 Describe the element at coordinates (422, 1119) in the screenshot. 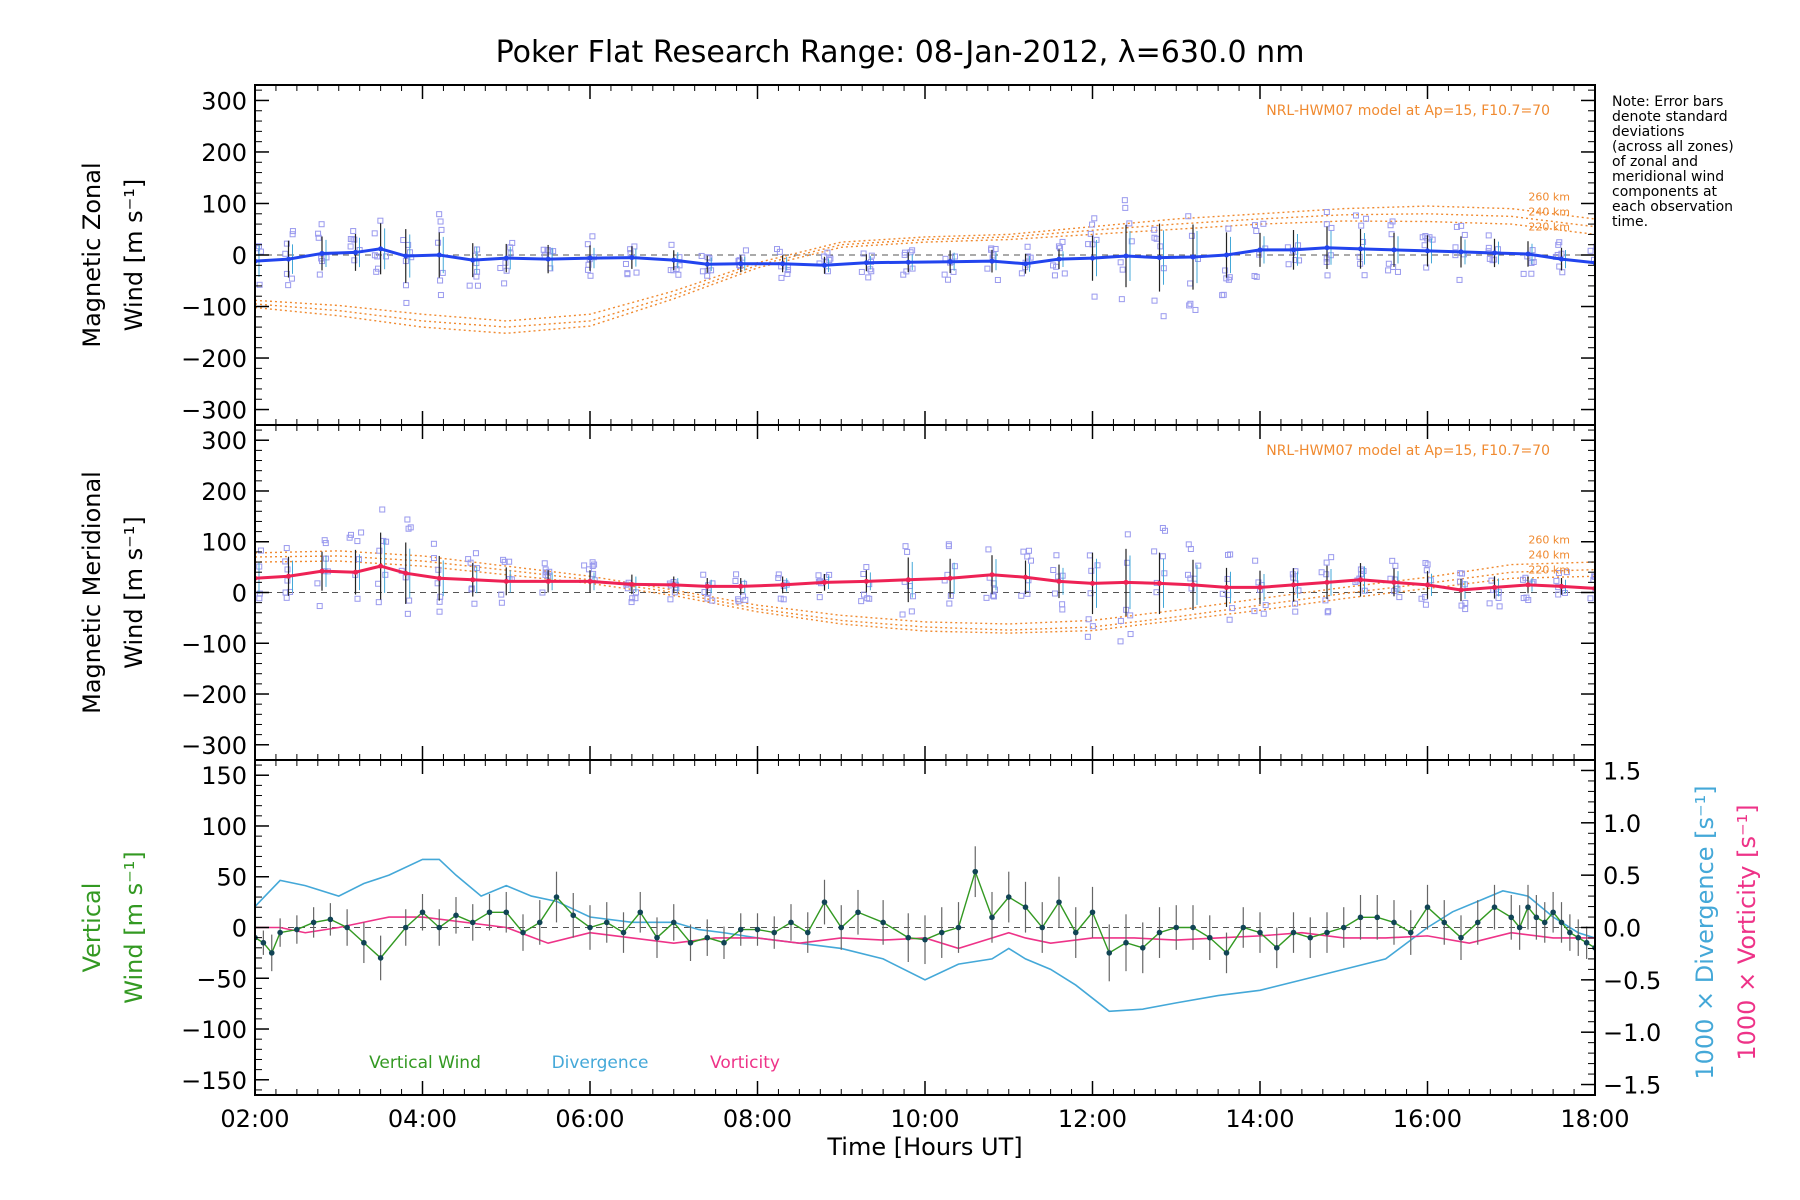

I see `x-tick-label: 04:00` at that location.